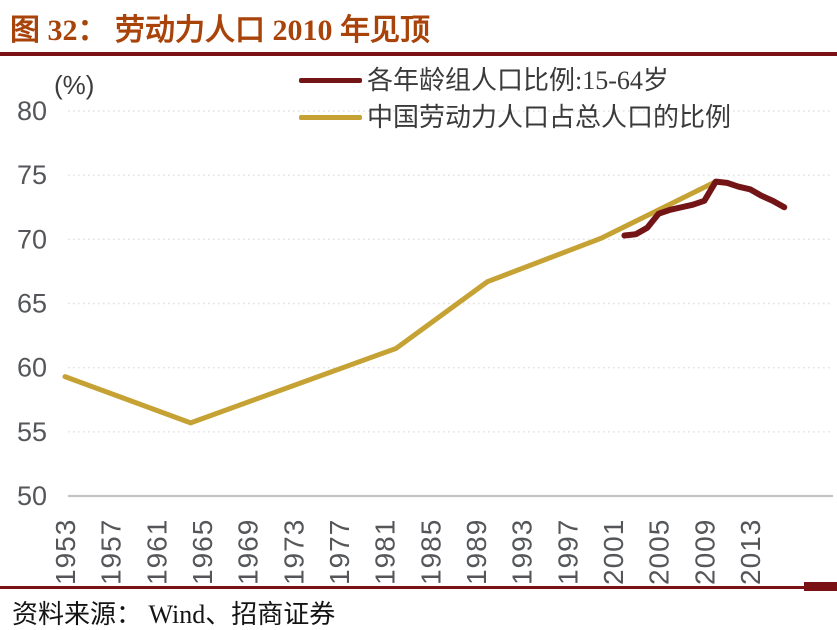 The image size is (837, 630). I want to click on chart-legend: 各年龄组人口比例:15-64岁 中国劳动力人口占总人口的比例, so click(515, 99).